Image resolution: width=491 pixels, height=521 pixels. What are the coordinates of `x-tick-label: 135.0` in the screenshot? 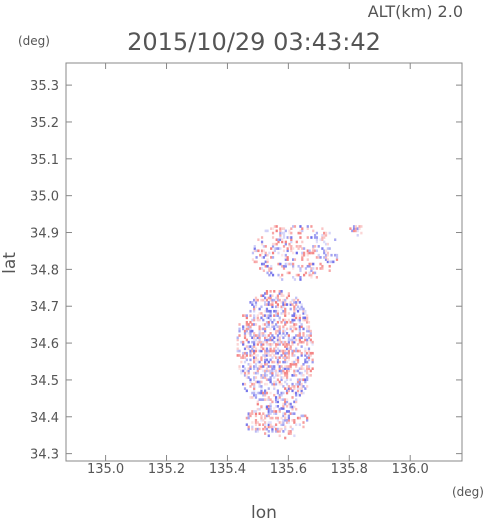 It's located at (105, 469).